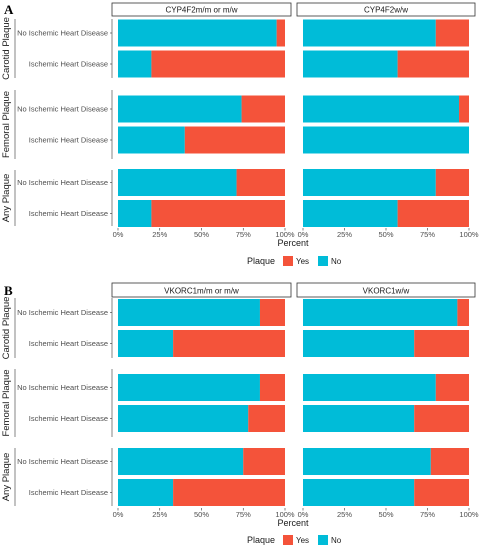 The width and height of the screenshot is (483, 550). What do you see at coordinates (9, 9) in the screenshot?
I see `panel-letter-A: A` at bounding box center [9, 9].